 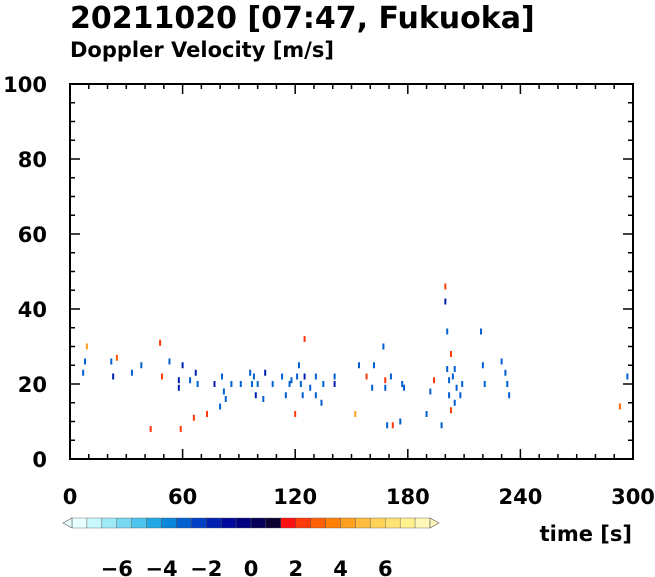 What do you see at coordinates (340, 567) in the screenshot?
I see `colorbar-tick-label: 4` at bounding box center [340, 567].